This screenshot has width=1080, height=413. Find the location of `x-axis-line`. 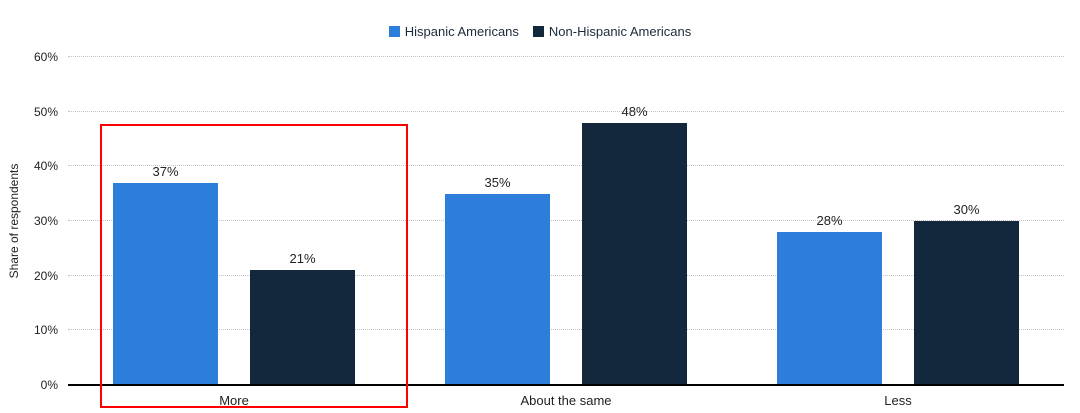

x-axis-line is located at coordinates (566, 385).